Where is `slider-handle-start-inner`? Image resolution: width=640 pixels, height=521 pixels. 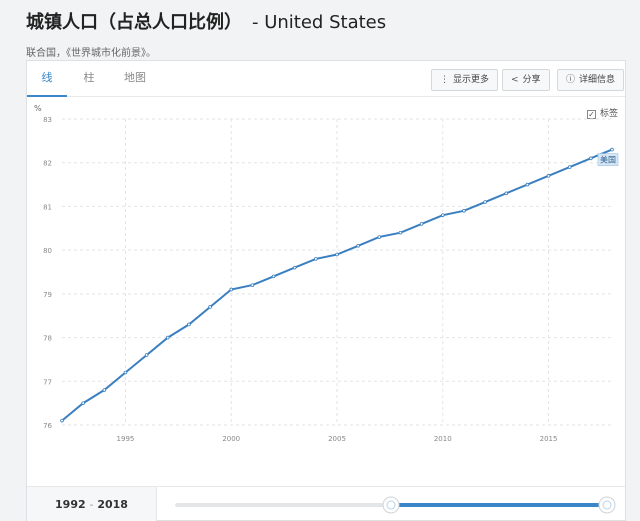 slider-handle-start-inner is located at coordinates (391, 505).